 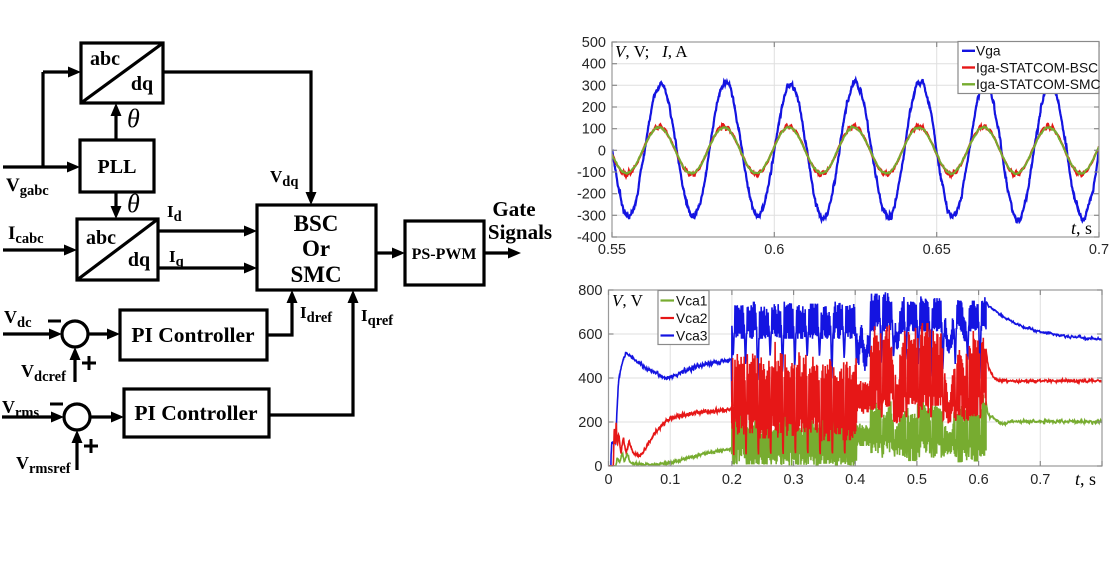 I want to click on svg-text: Or, so click(x=316, y=248).